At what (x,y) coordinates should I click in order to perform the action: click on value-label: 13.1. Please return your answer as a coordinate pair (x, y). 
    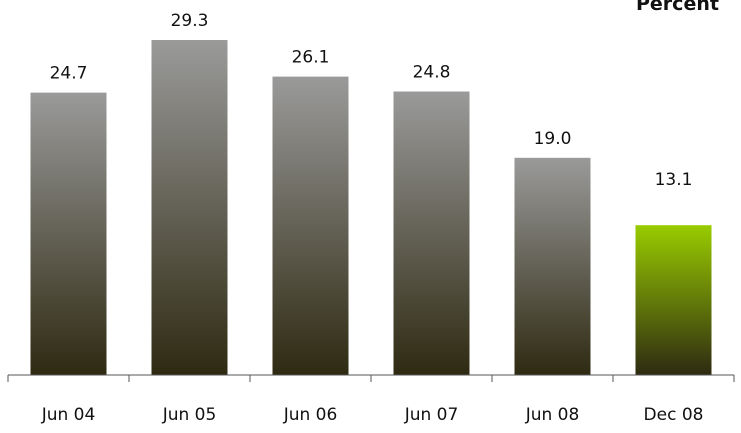
    Looking at the image, I should click on (674, 180).